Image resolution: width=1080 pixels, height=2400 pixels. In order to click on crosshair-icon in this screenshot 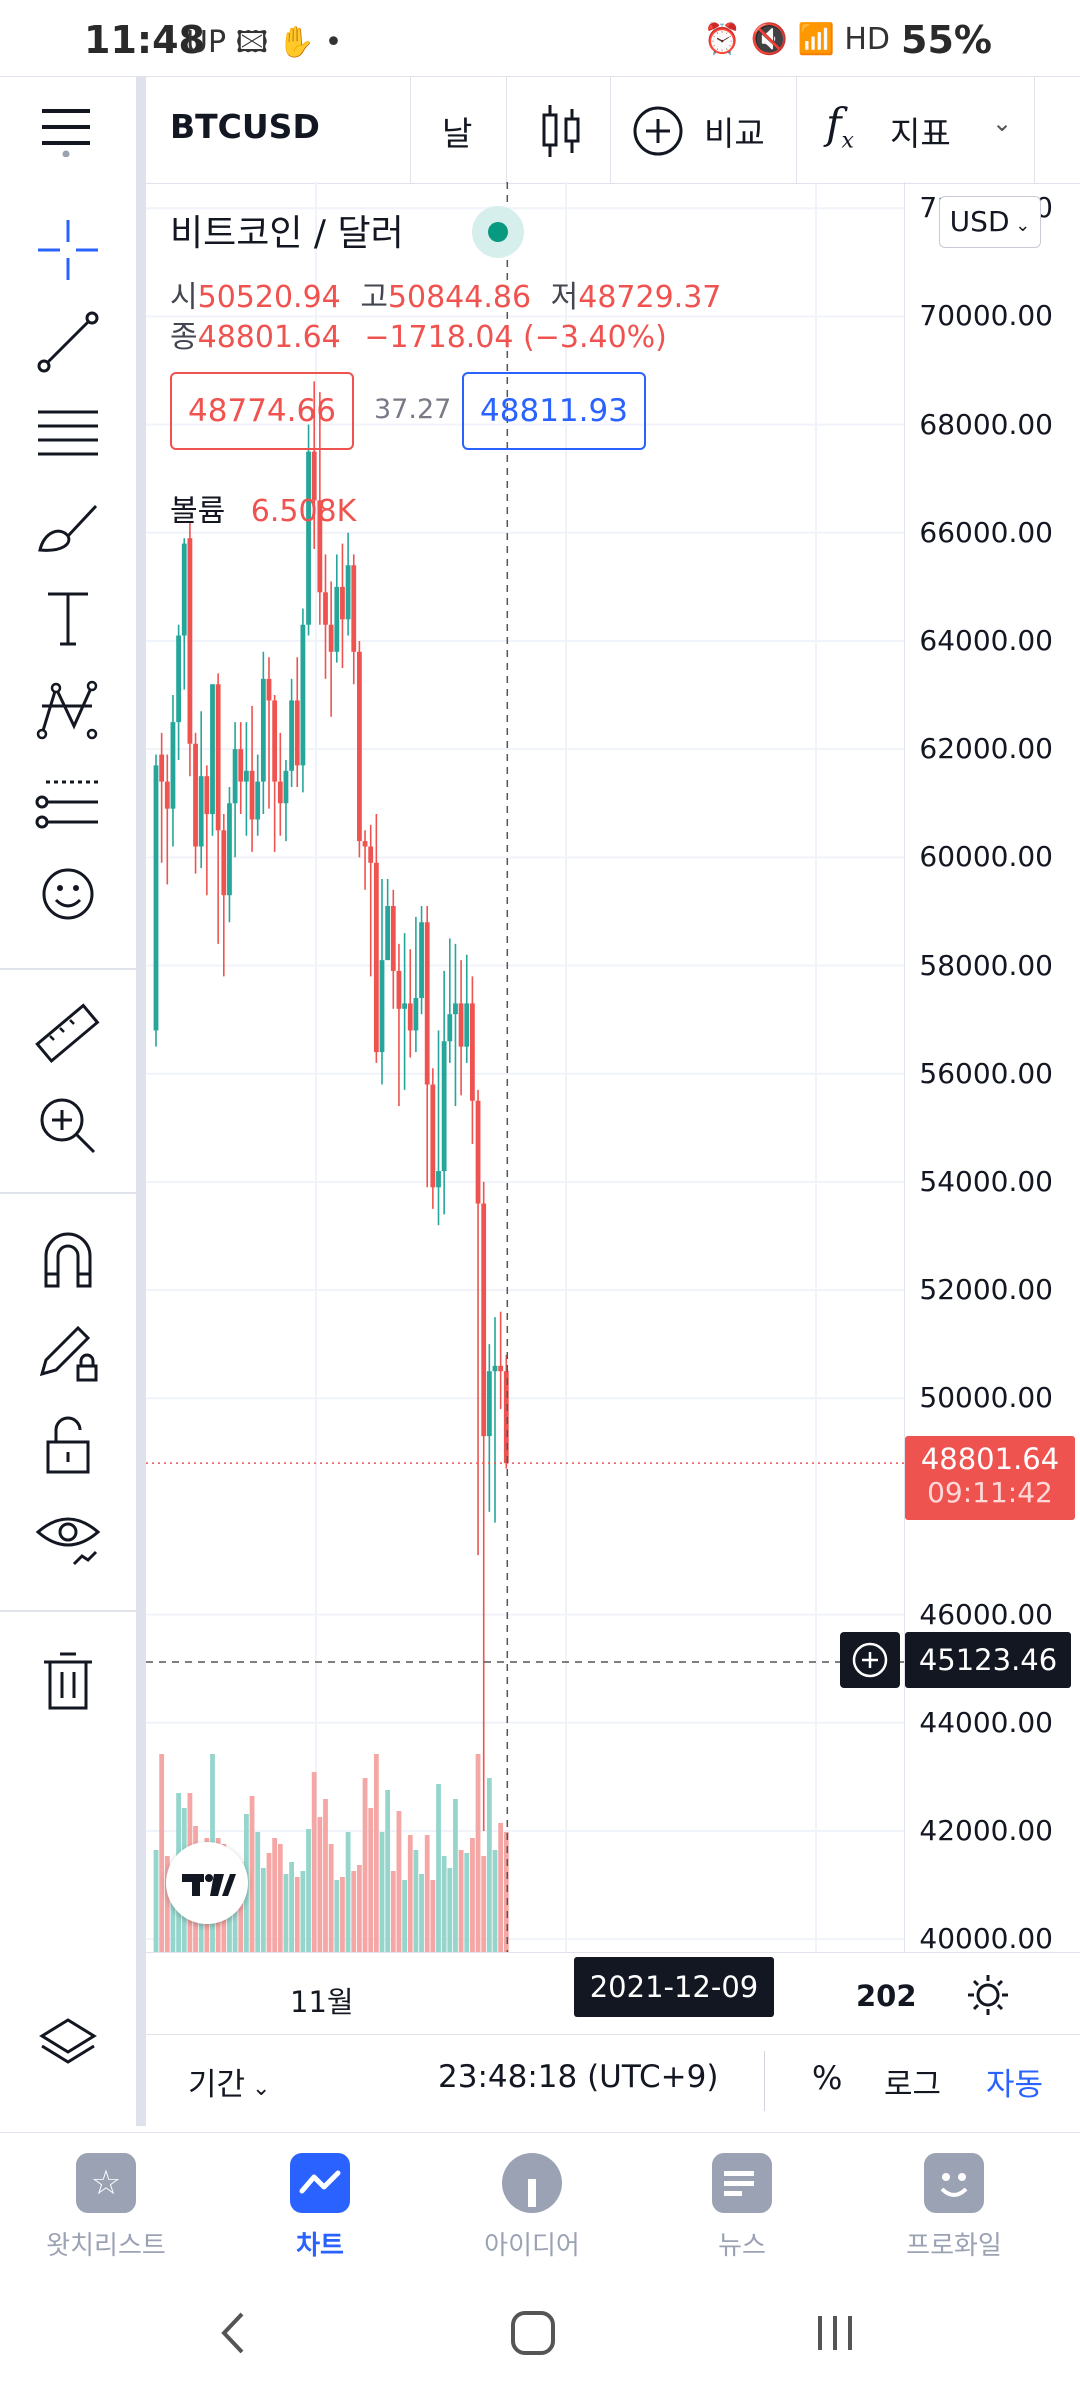, I will do `click(68, 250)`.